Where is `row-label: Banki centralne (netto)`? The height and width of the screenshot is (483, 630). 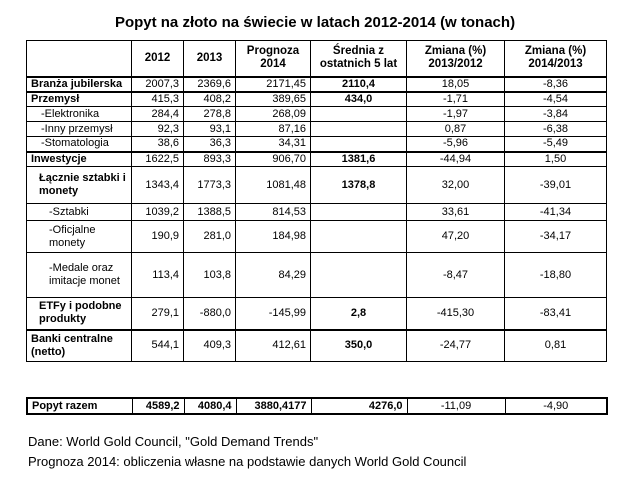
row-label: Banki centralne (netto) is located at coordinates (79, 345).